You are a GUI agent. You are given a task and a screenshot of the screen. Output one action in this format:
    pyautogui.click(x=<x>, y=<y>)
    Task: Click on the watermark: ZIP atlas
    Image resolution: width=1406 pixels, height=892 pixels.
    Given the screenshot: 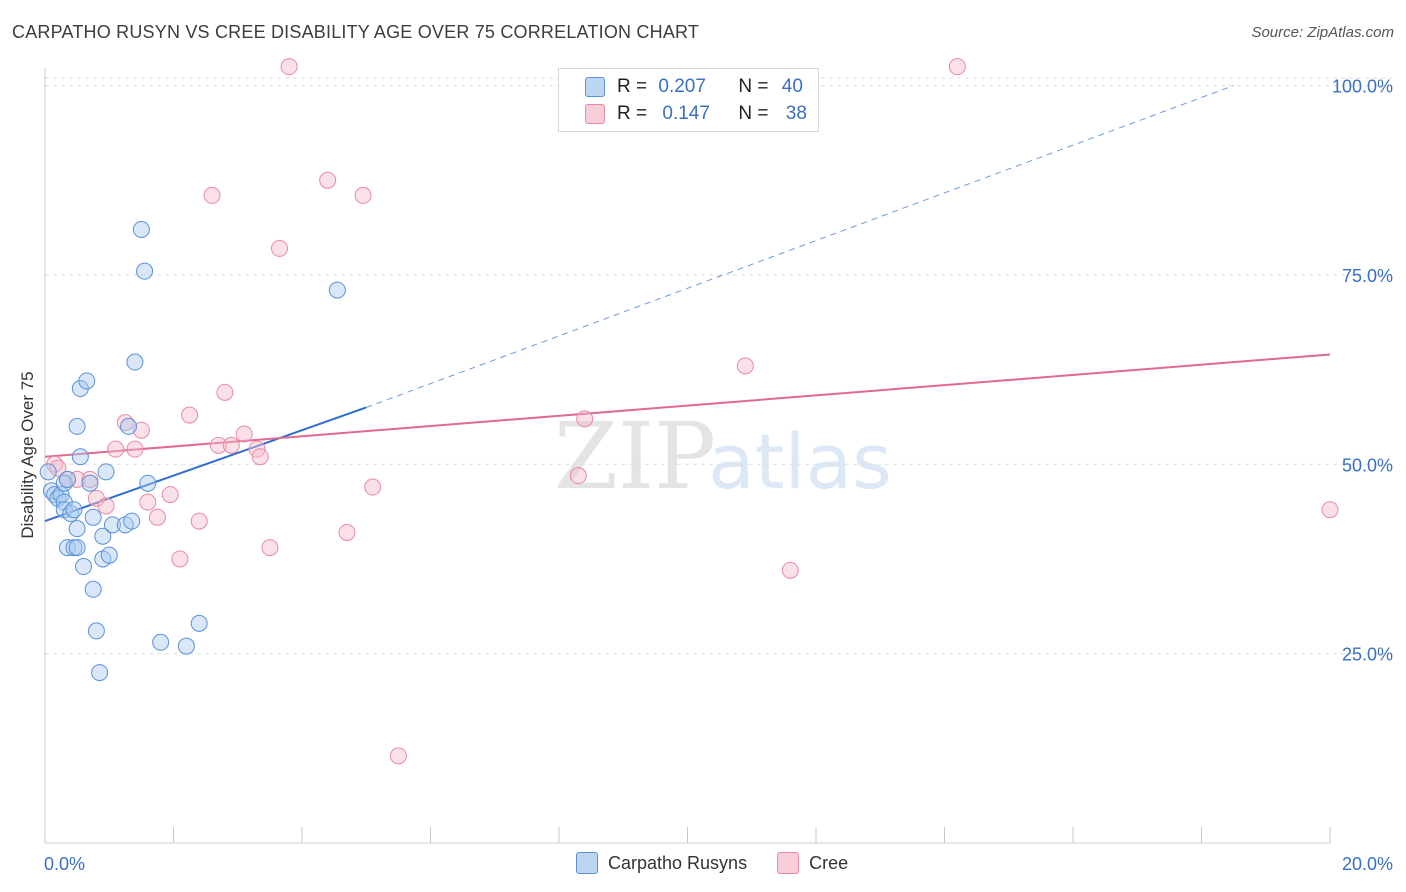 What is the action you would take?
    pyautogui.click(x=723, y=456)
    